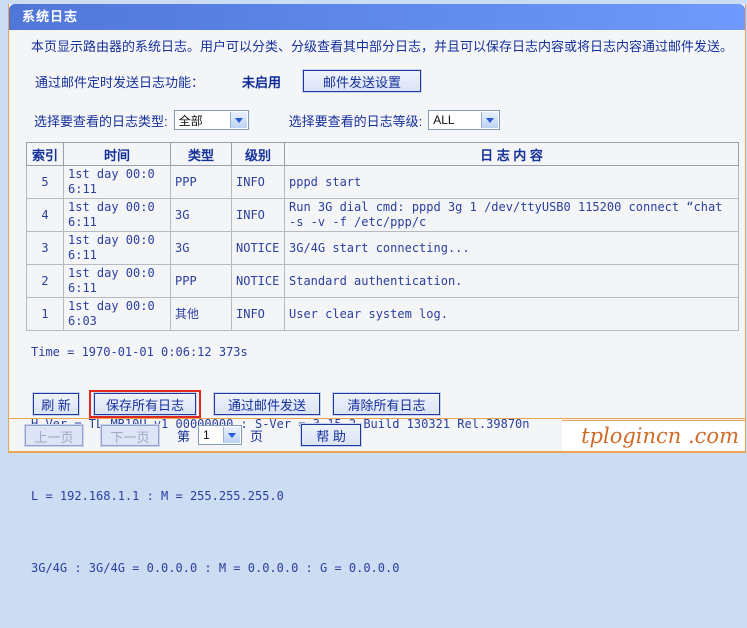 Image resolution: width=747 pixels, height=628 pixels. Describe the element at coordinates (464, 120) in the screenshot. I see `log-level-select: ALL` at that location.